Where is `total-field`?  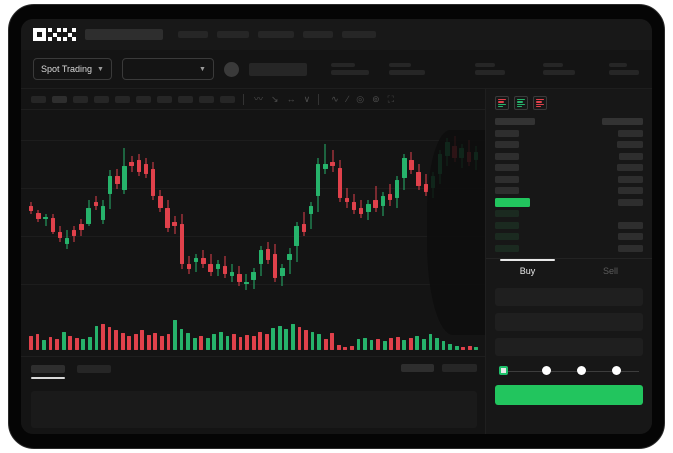
total-field is located at coordinates (569, 347).